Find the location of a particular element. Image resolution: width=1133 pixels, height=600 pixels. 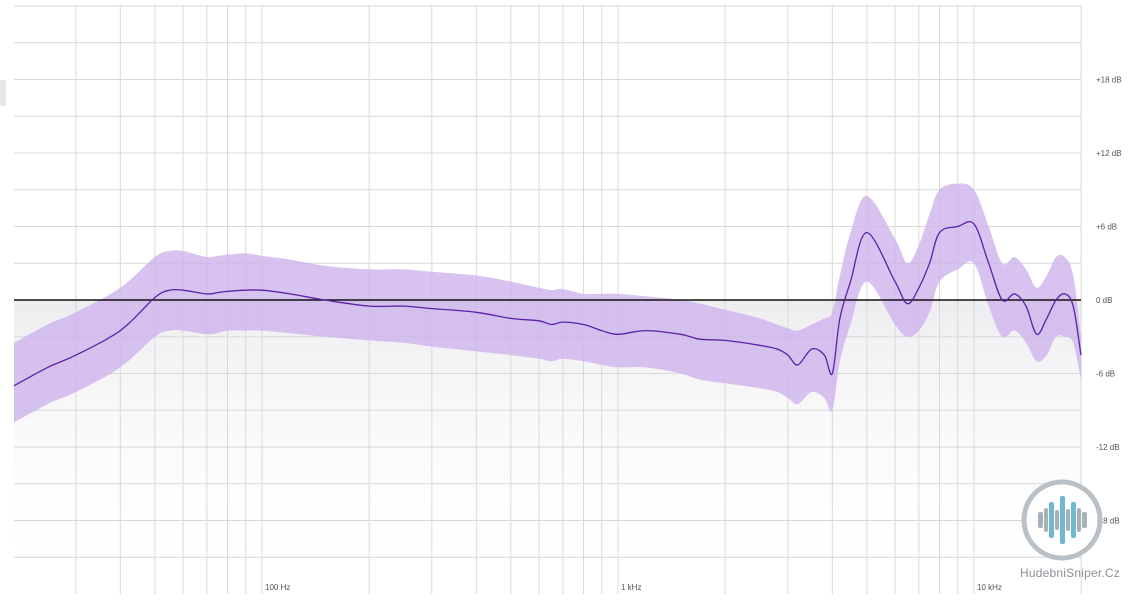

frequency-tick-label: 100 Hz is located at coordinates (277, 587).